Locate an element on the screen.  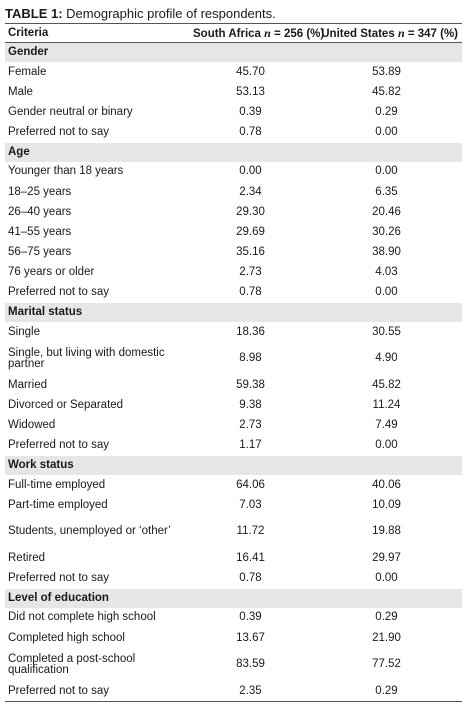
row-value-united-states: 10.09 is located at coordinates (386, 504).